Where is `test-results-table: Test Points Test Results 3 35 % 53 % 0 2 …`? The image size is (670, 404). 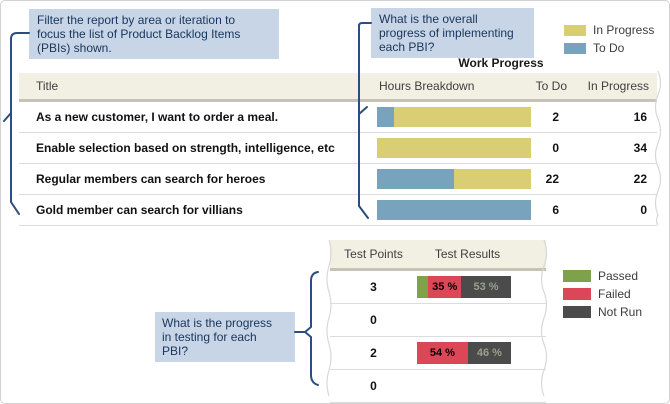
test-results-table: Test Points Test Results 3 35 % 53 % 0 2 … is located at coordinates (438, 321).